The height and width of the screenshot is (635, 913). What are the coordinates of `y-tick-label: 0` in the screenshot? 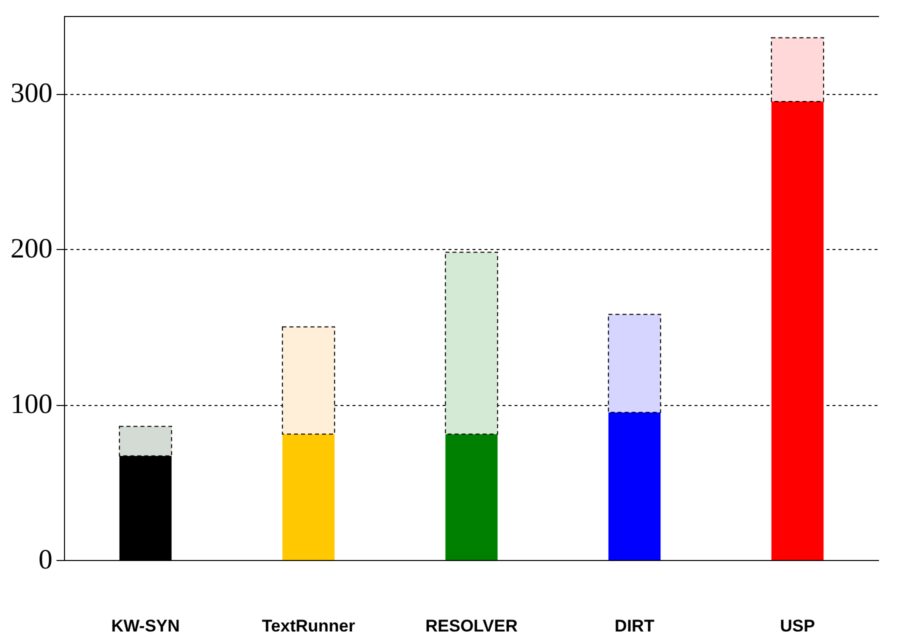 It's located at (45, 560).